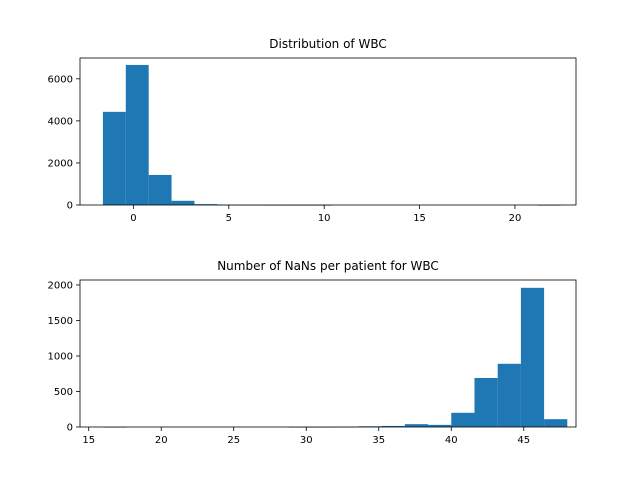 This screenshot has width=640, height=480. I want to click on x-tick-label: 5, so click(229, 218).